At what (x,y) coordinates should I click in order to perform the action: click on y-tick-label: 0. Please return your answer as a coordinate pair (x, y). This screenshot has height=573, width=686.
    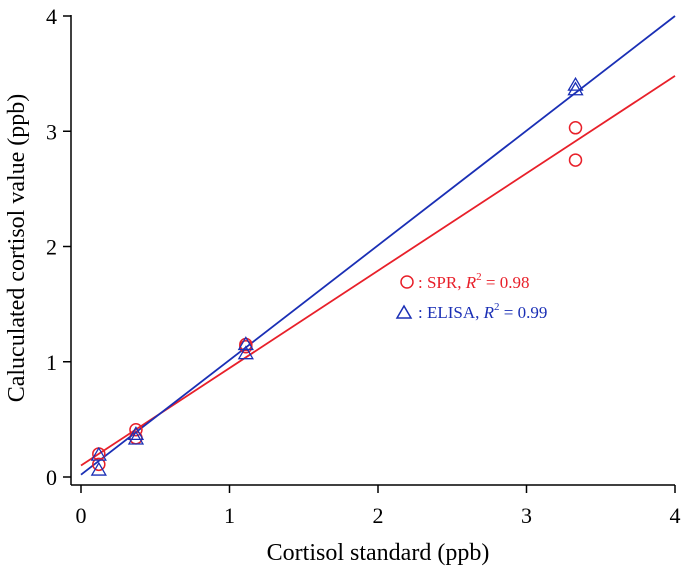
    Looking at the image, I should click on (51, 477).